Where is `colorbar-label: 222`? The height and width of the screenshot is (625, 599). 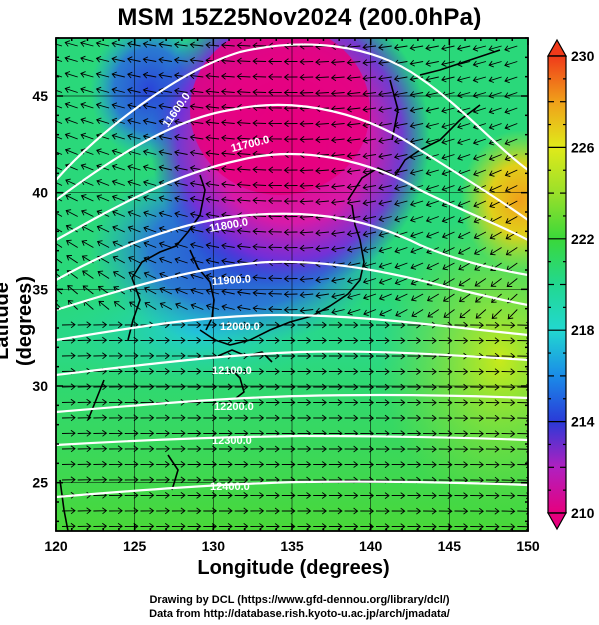
colorbar-label: 222 is located at coordinates (583, 239).